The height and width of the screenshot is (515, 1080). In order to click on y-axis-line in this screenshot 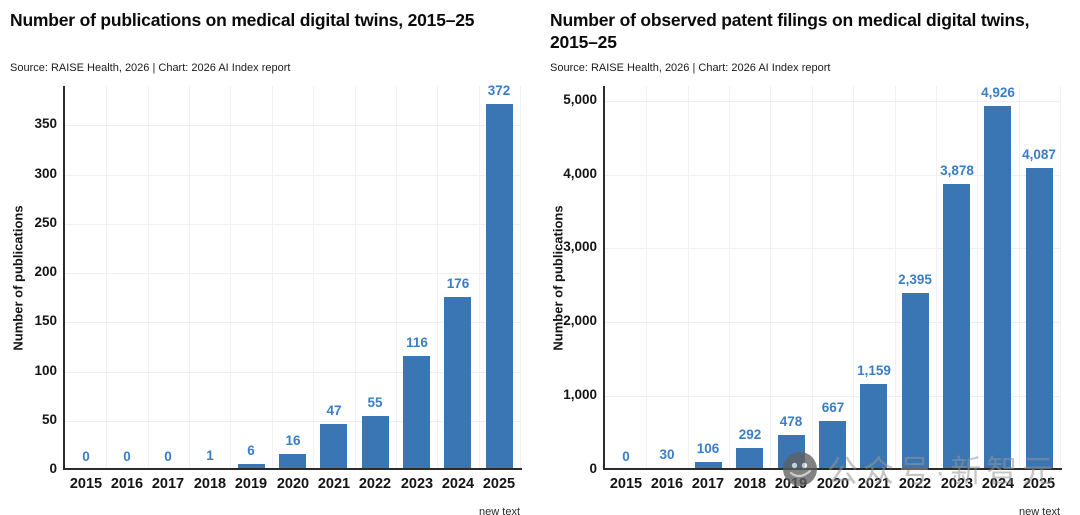, I will do `click(604, 278)`.